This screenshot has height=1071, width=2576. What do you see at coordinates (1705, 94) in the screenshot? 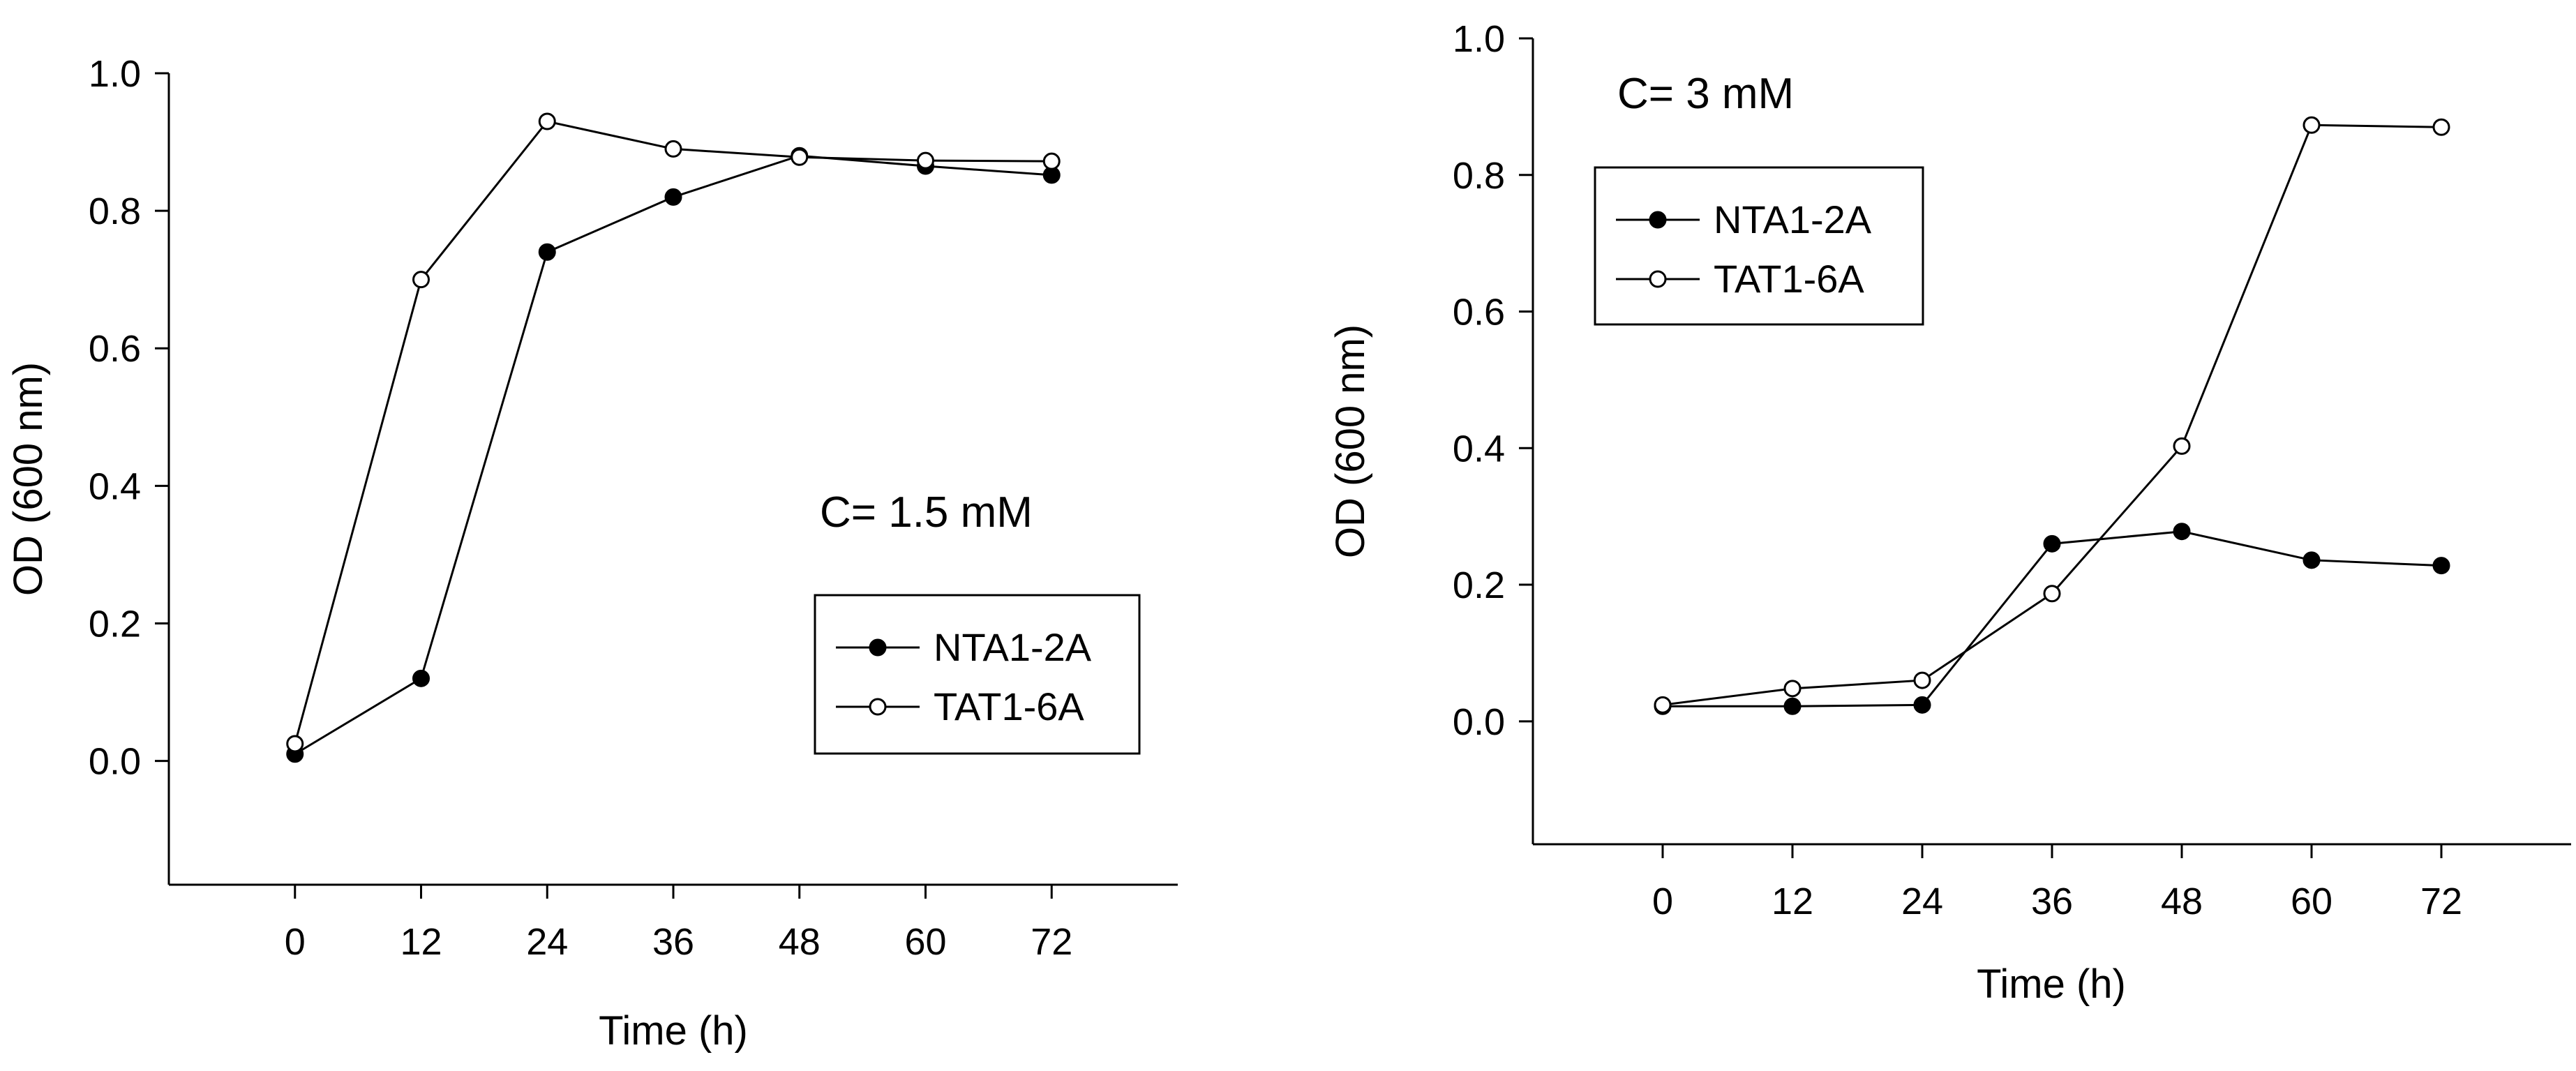
I see `concentration-annotation: C= 3 mM` at bounding box center [1705, 94].